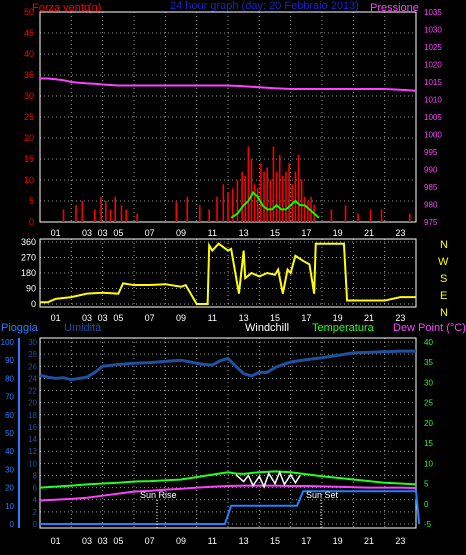 This screenshot has width=466, height=555. I want to click on direction-y-tick-label: 0, so click(33, 304).